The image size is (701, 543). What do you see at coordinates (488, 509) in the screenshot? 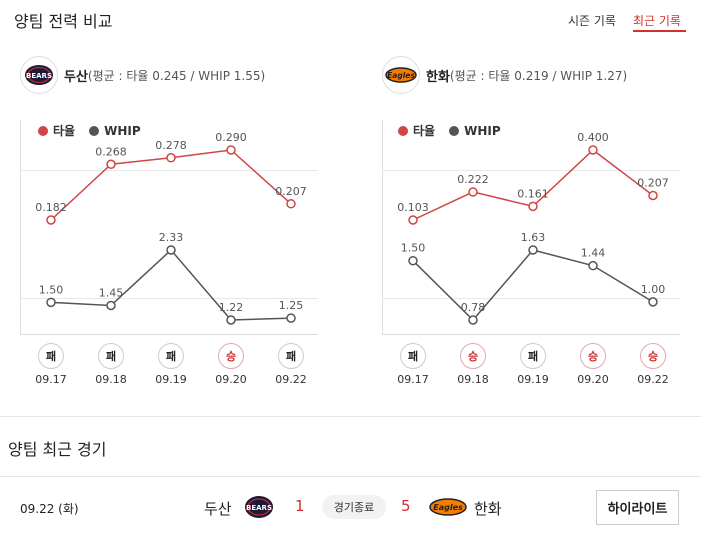
I see `away-team-name: 한화` at bounding box center [488, 509].